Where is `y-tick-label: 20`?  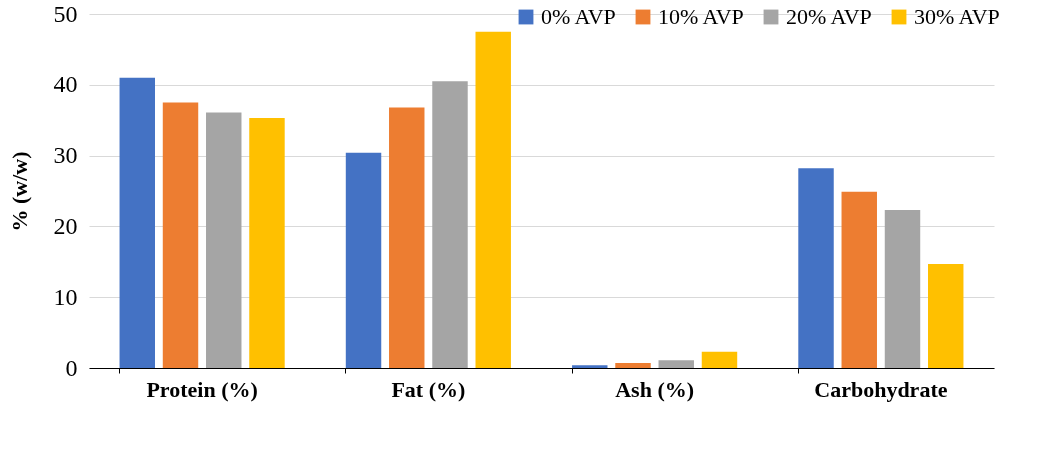 y-tick-label: 20 is located at coordinates (65, 225).